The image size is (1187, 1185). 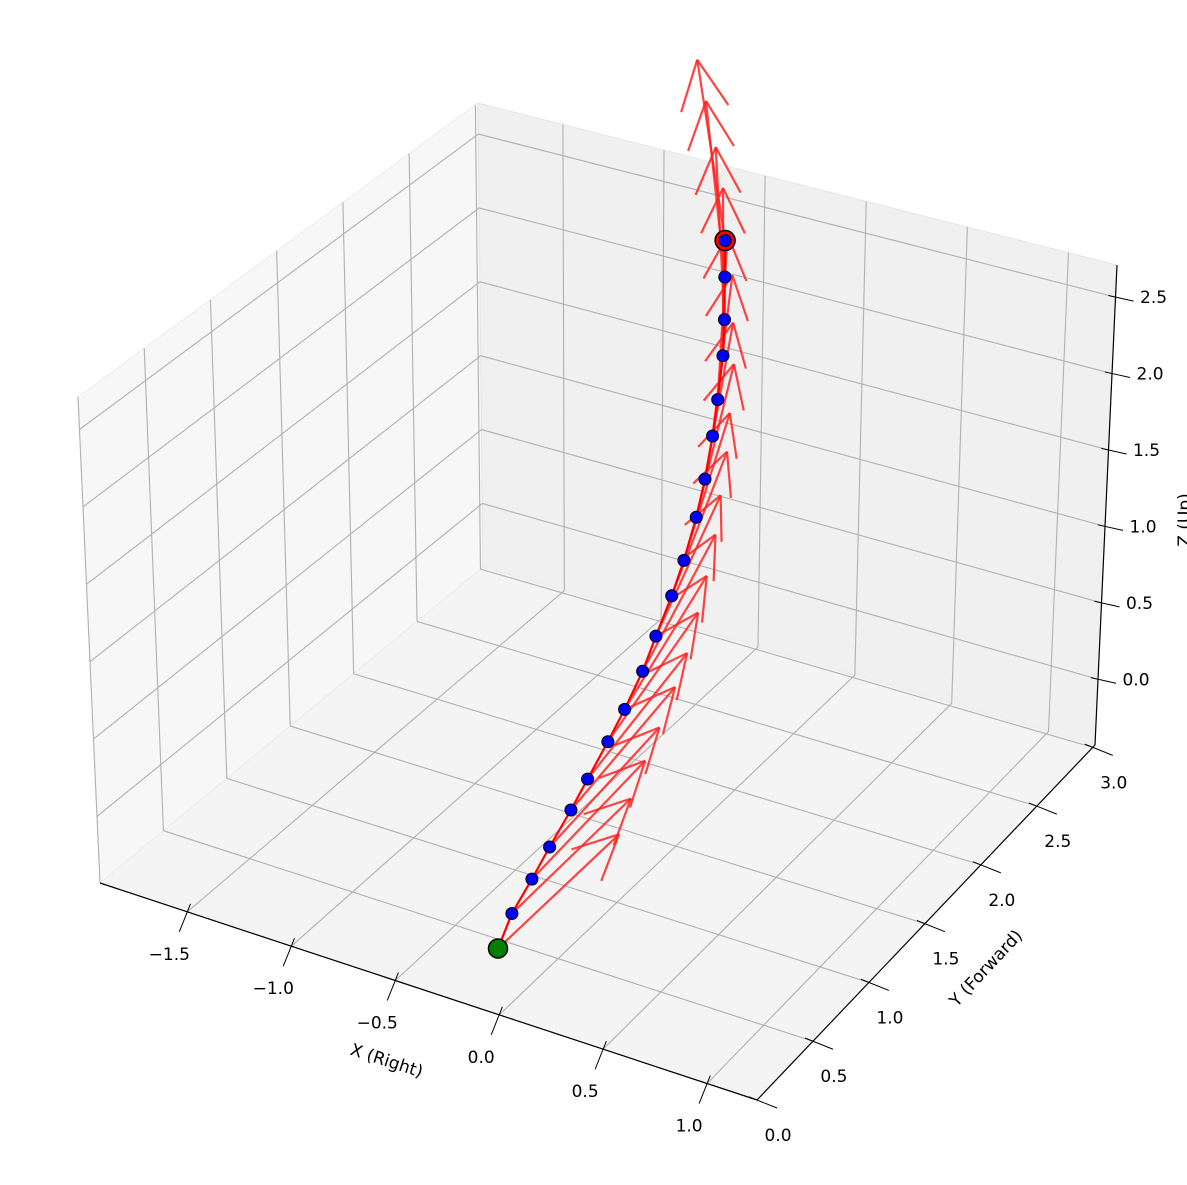 What do you see at coordinates (273, 989) in the screenshot?
I see `x-tick-label: −1.0` at bounding box center [273, 989].